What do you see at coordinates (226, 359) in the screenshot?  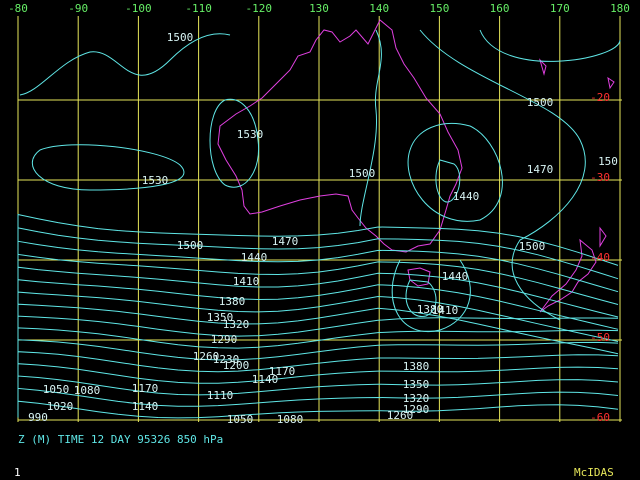 I see `contour-label: 1230` at bounding box center [226, 359].